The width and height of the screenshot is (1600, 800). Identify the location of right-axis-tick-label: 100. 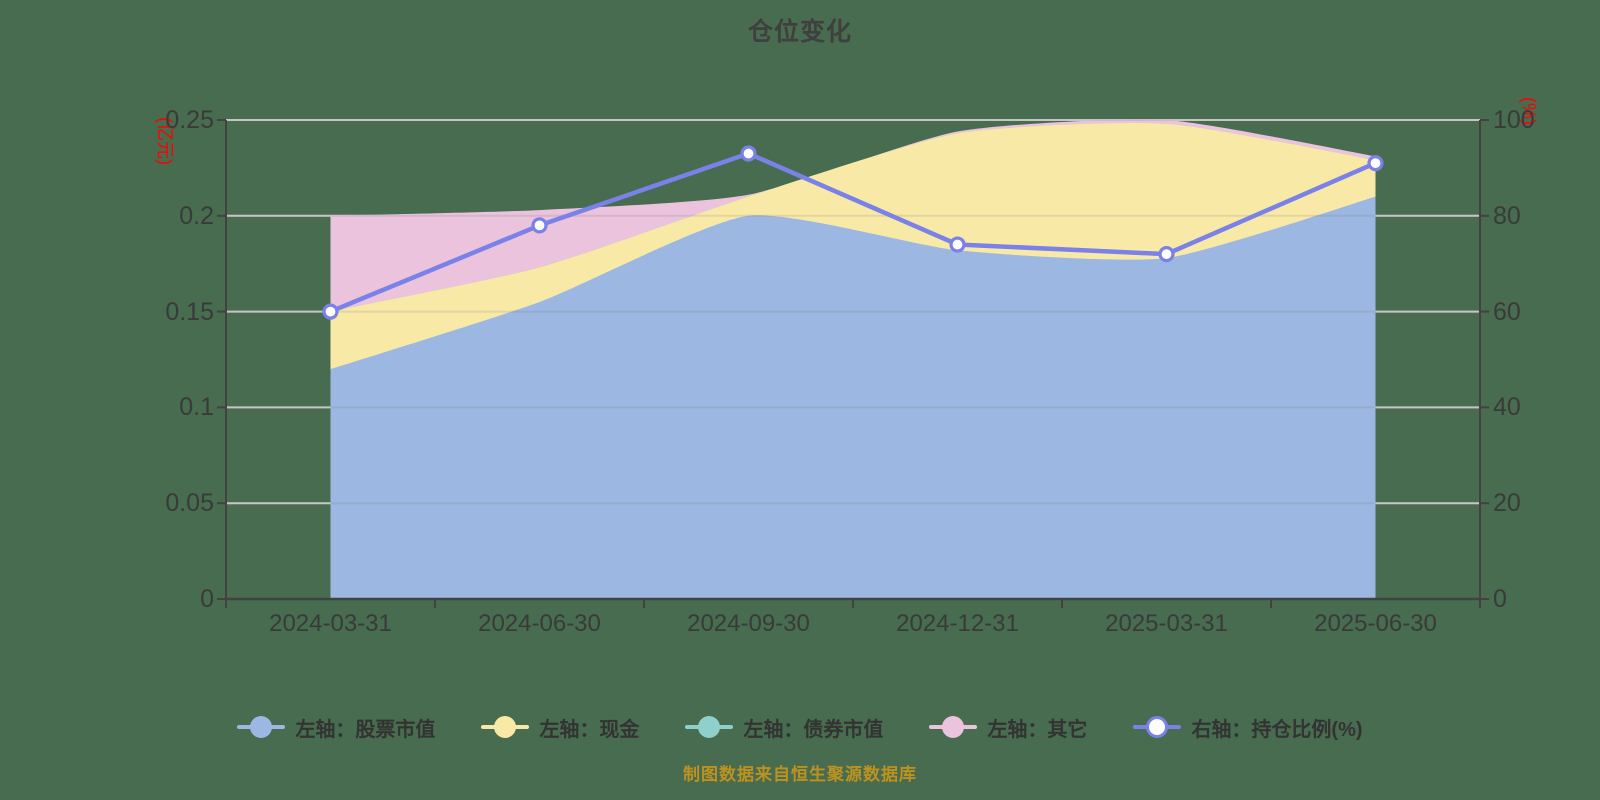
(1514, 120).